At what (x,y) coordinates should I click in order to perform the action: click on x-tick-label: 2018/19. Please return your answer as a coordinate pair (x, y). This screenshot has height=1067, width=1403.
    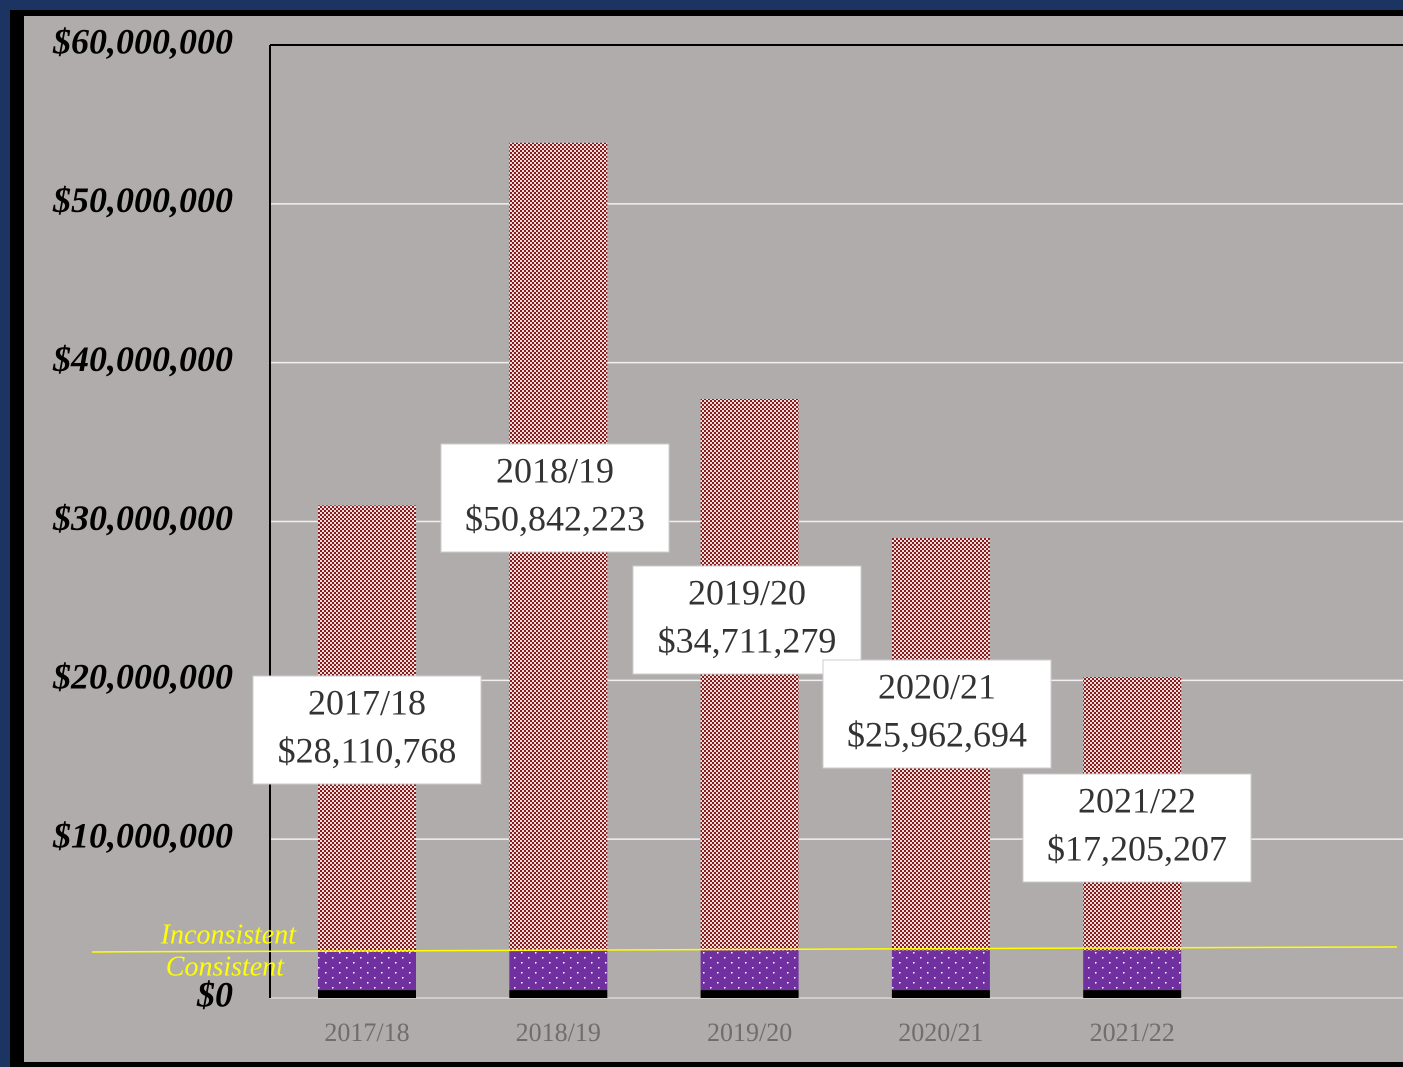
    Looking at the image, I should click on (558, 1032).